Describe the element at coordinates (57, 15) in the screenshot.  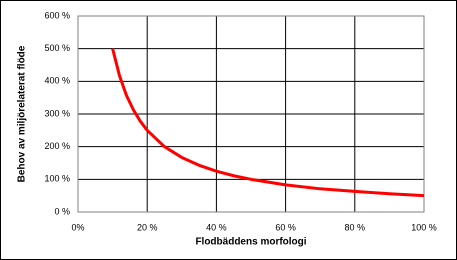
I see `y-tick-label: 600 %` at that location.